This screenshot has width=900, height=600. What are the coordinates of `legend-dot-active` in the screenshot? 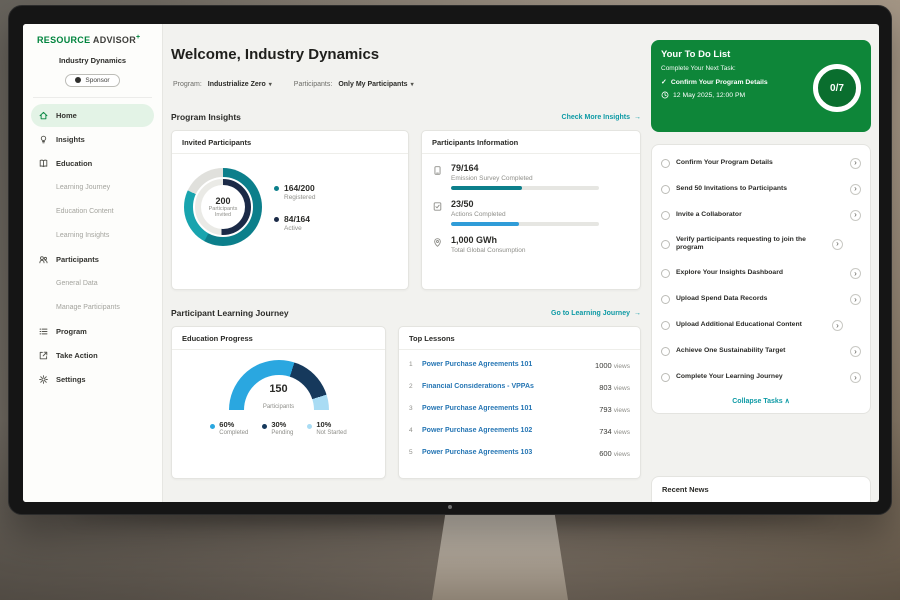 It's located at (276, 219).